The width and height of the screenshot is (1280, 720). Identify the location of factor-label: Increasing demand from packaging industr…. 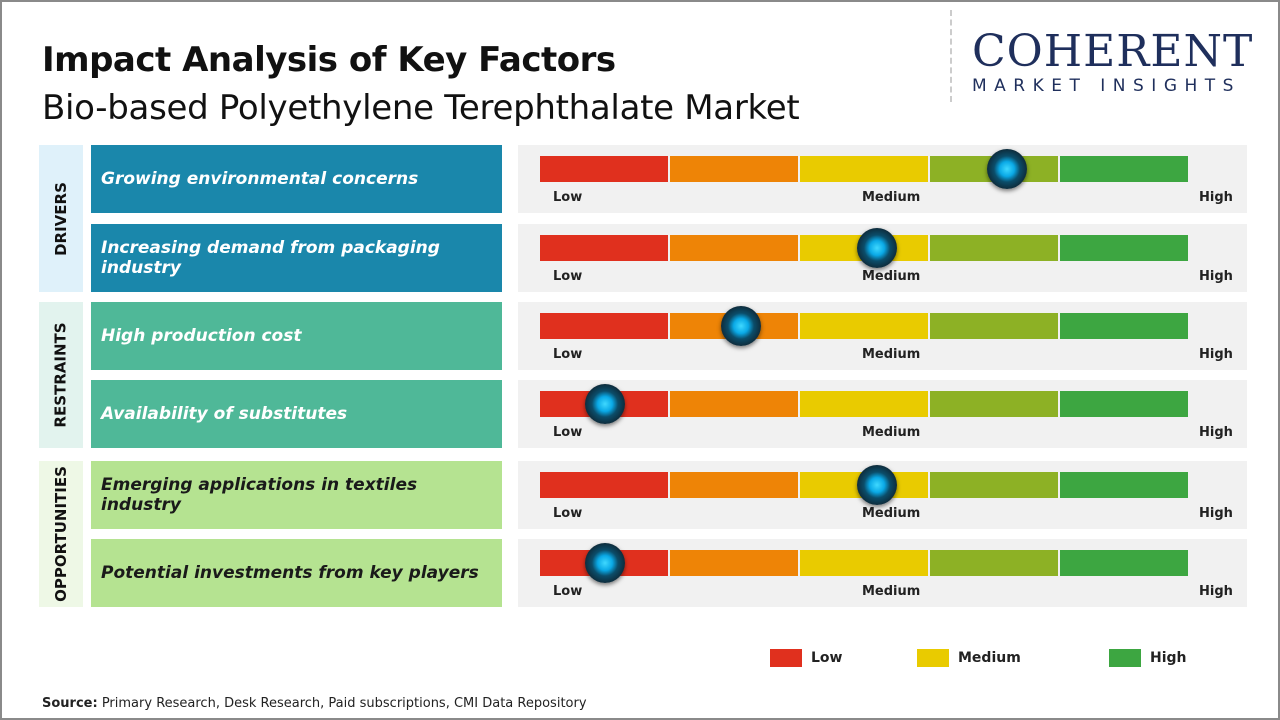
(296, 258).